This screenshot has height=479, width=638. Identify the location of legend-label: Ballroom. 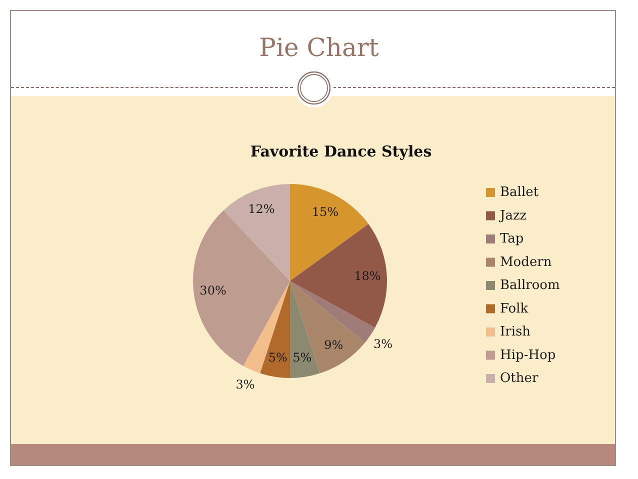
(530, 285).